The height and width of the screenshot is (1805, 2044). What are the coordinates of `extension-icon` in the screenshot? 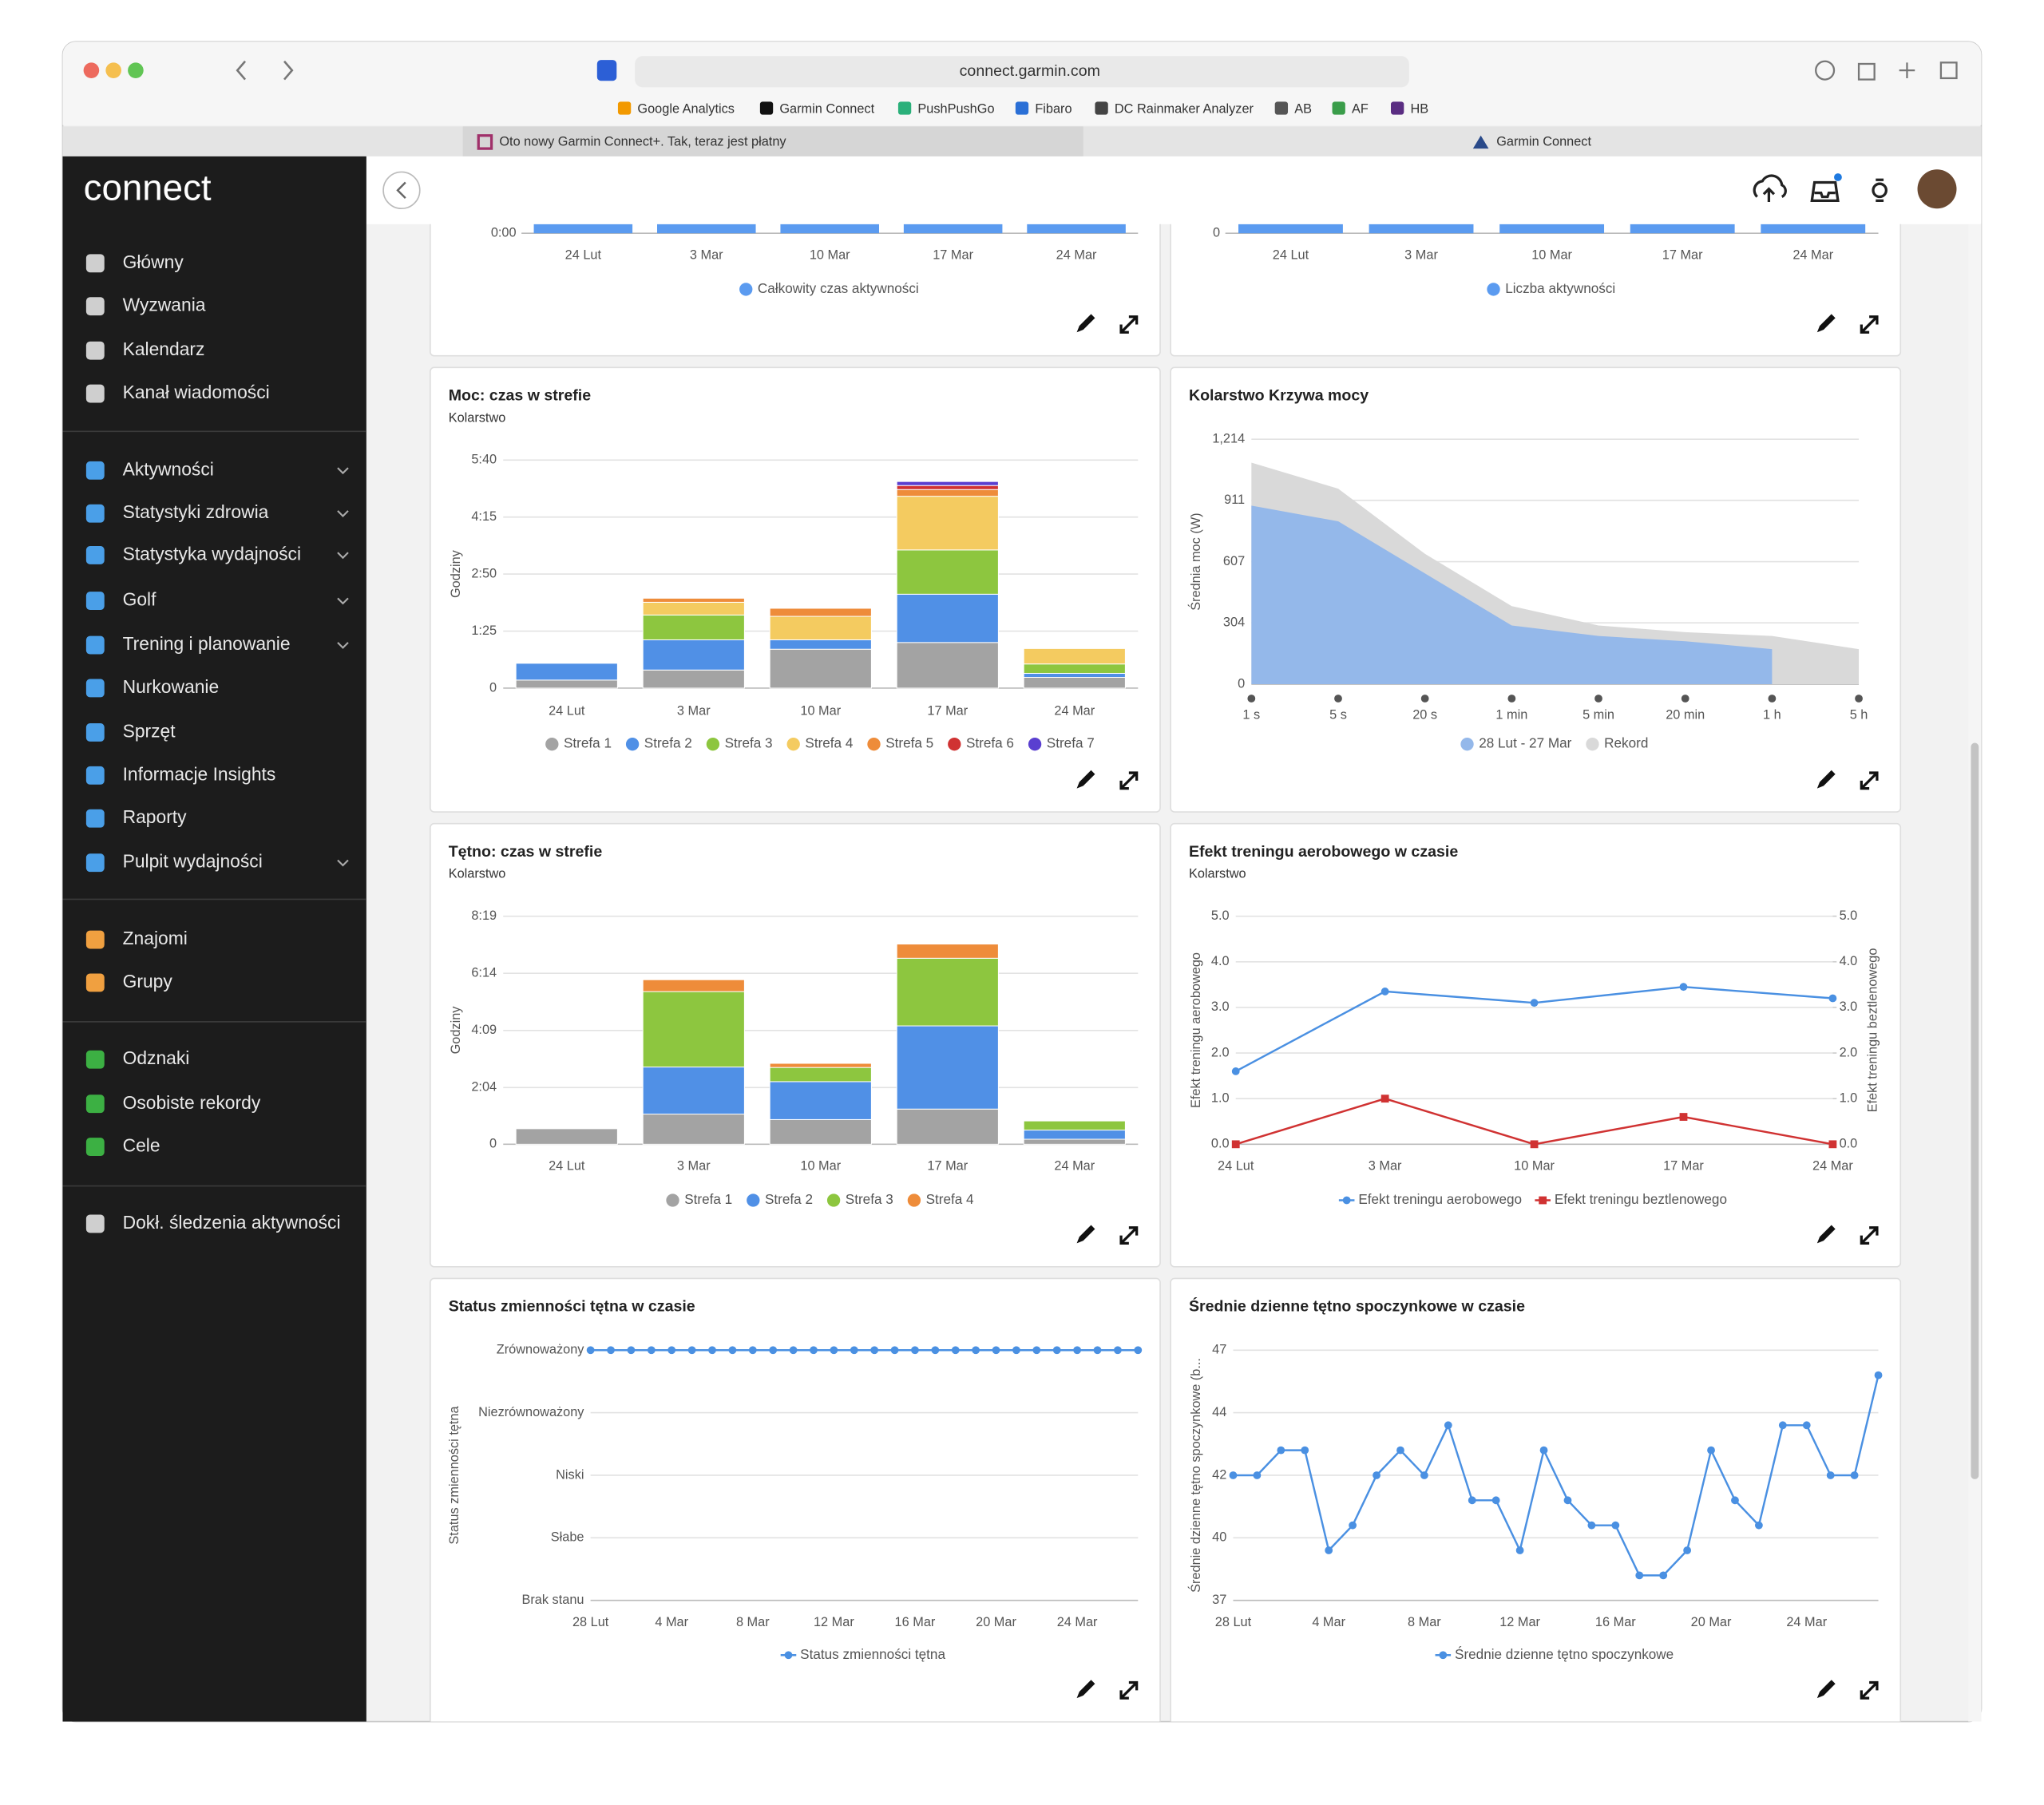 It's located at (606, 70).